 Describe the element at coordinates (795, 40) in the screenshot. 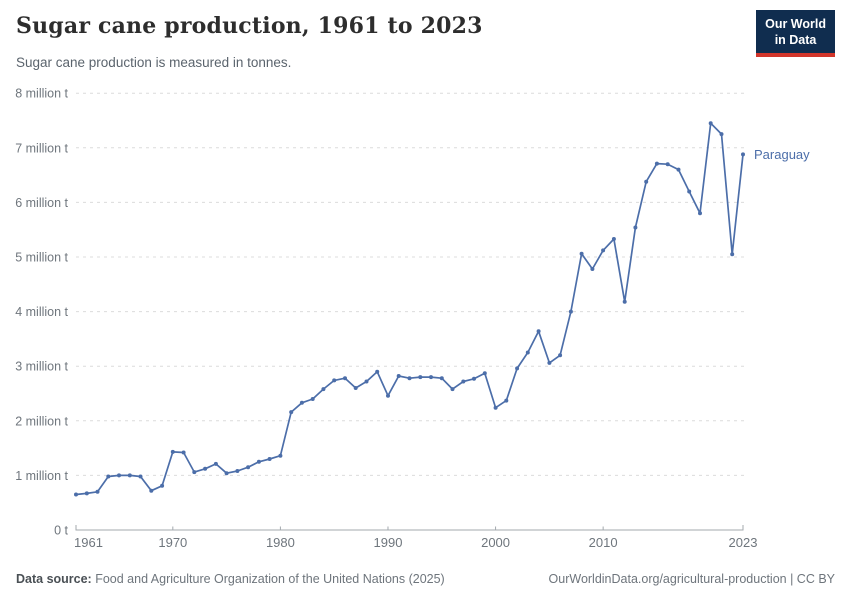

I see `owid-logo-line2: in Data` at that location.